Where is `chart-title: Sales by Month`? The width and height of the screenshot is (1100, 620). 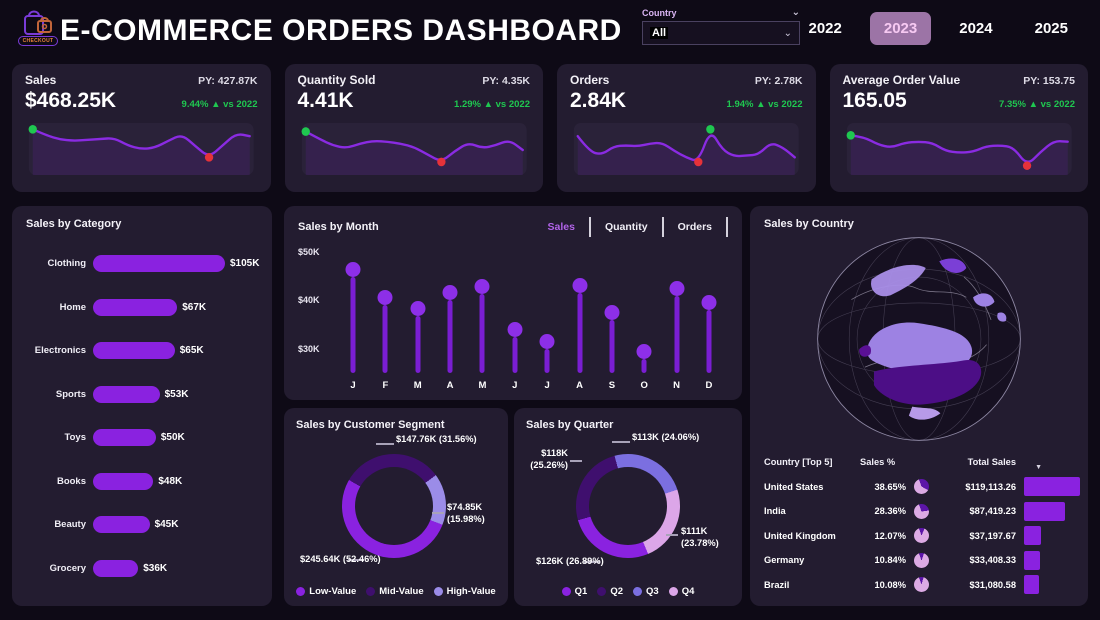 chart-title: Sales by Month is located at coordinates (338, 227).